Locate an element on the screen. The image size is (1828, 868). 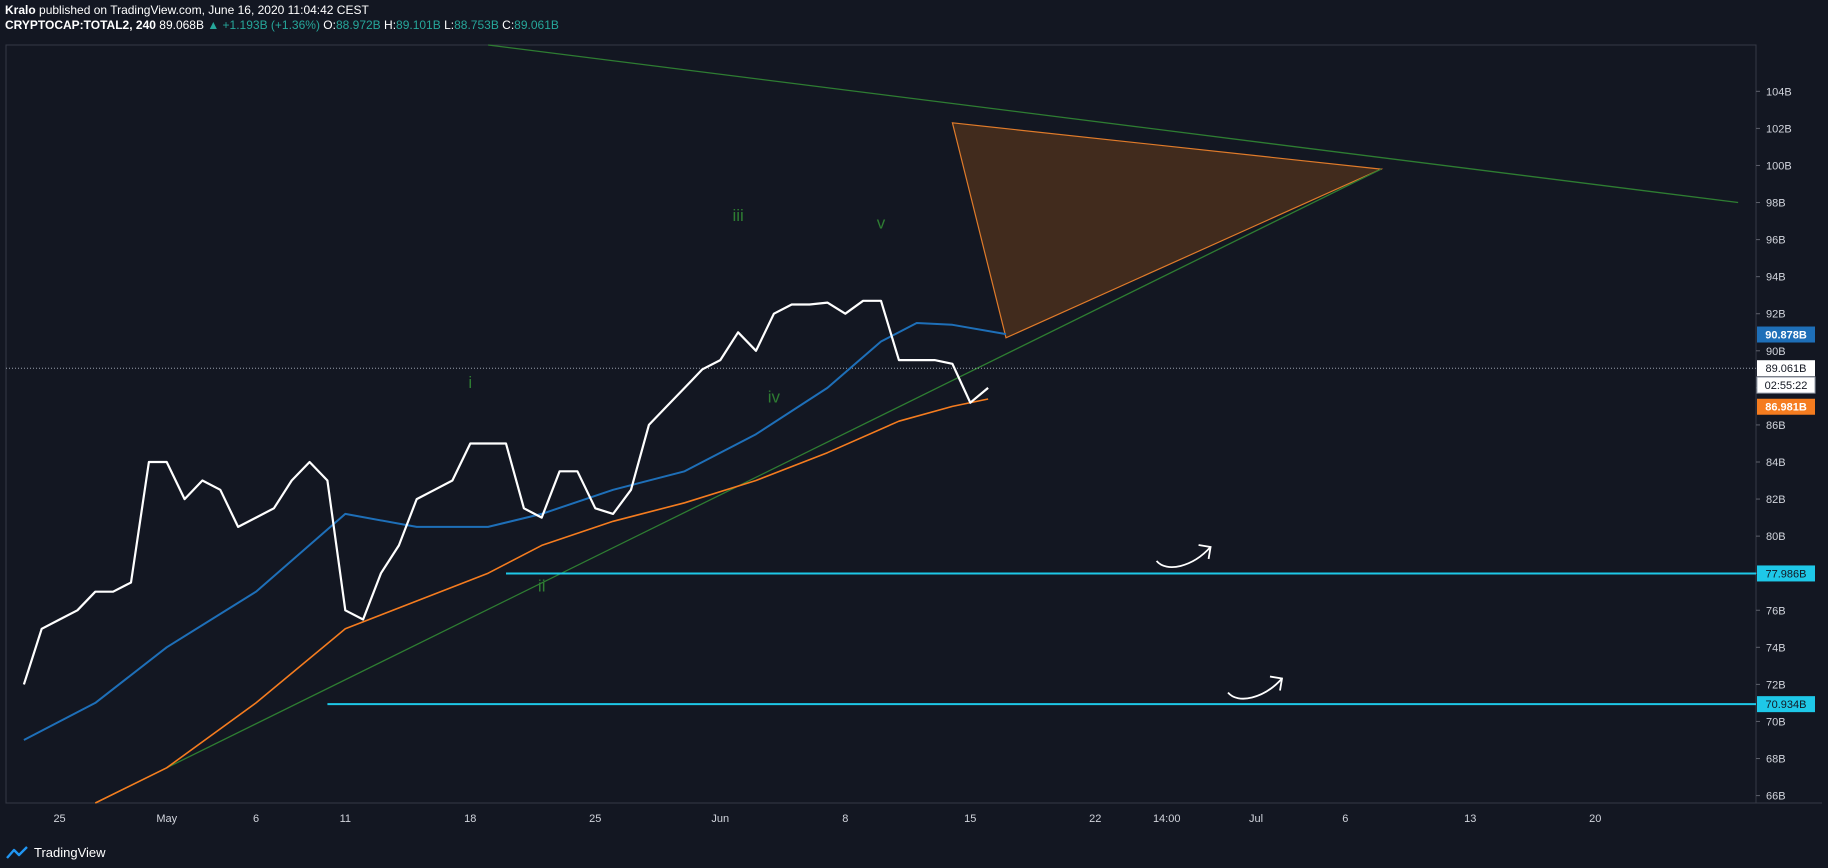
price-tag-label: 70.934B is located at coordinates (1786, 705).